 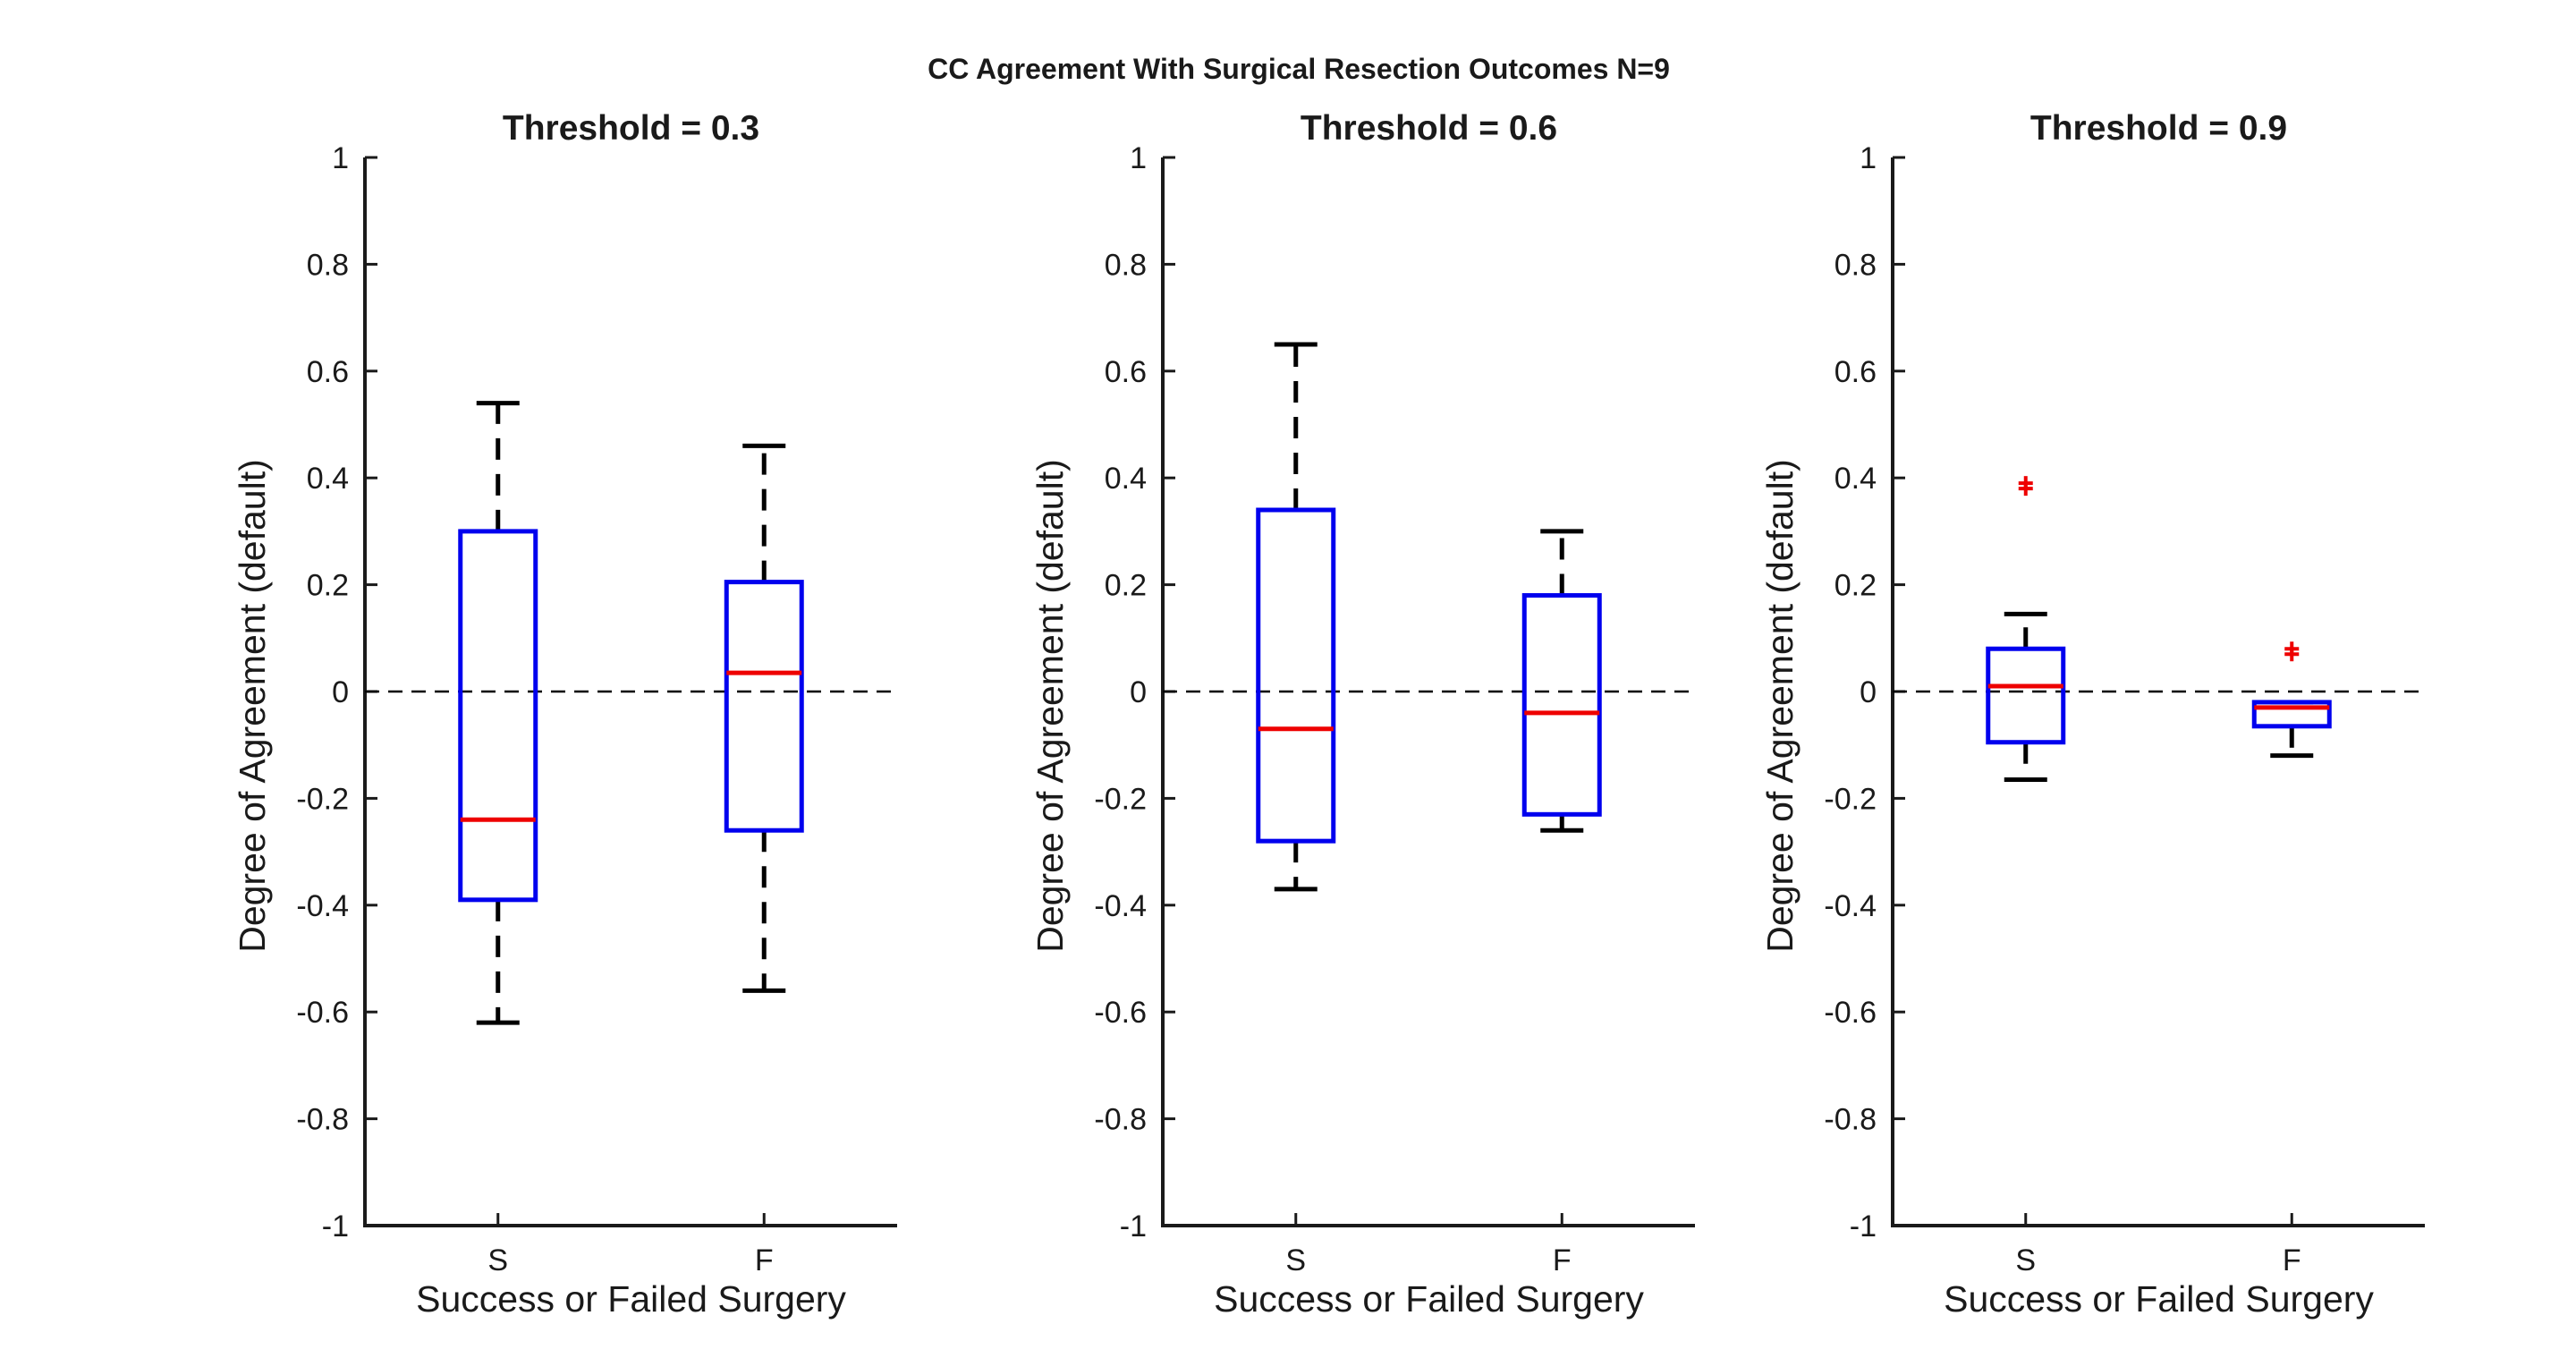 I want to click on panel-title: Threshold = 0.3, so click(x=631, y=128).